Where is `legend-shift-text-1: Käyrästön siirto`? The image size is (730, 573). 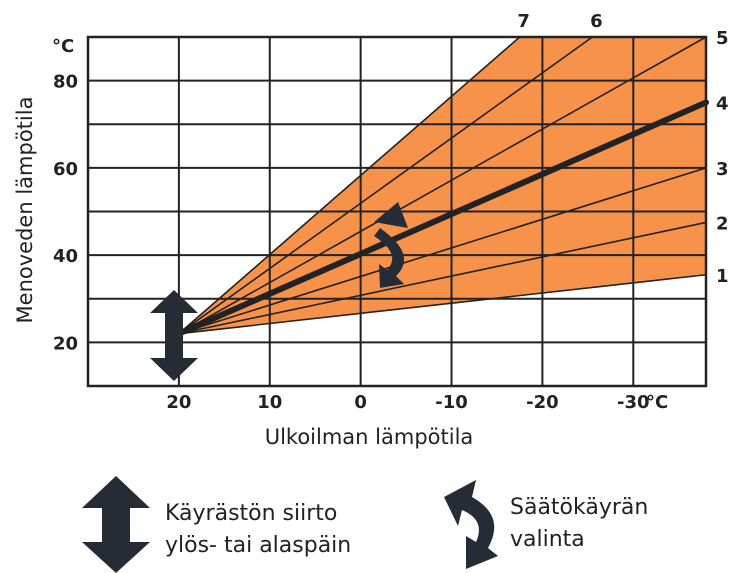 legend-shift-text-1: Käyrästön siirto is located at coordinates (251, 513).